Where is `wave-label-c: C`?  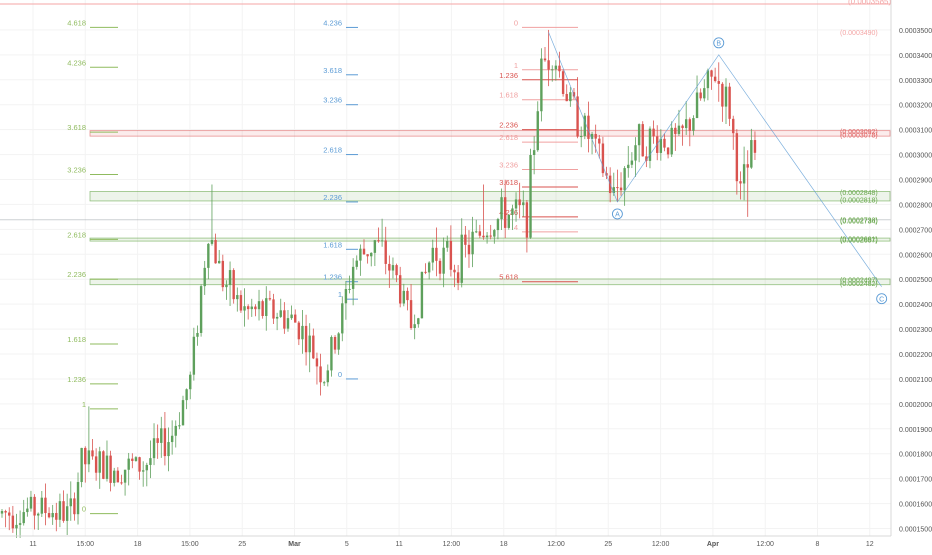
wave-label-c: C is located at coordinates (882, 299).